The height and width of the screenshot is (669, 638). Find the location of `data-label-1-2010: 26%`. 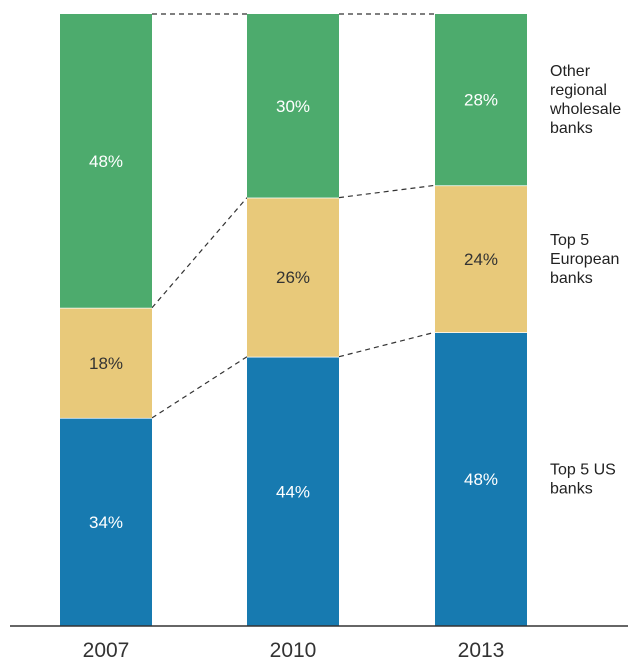

data-label-1-2010: 26% is located at coordinates (293, 277).